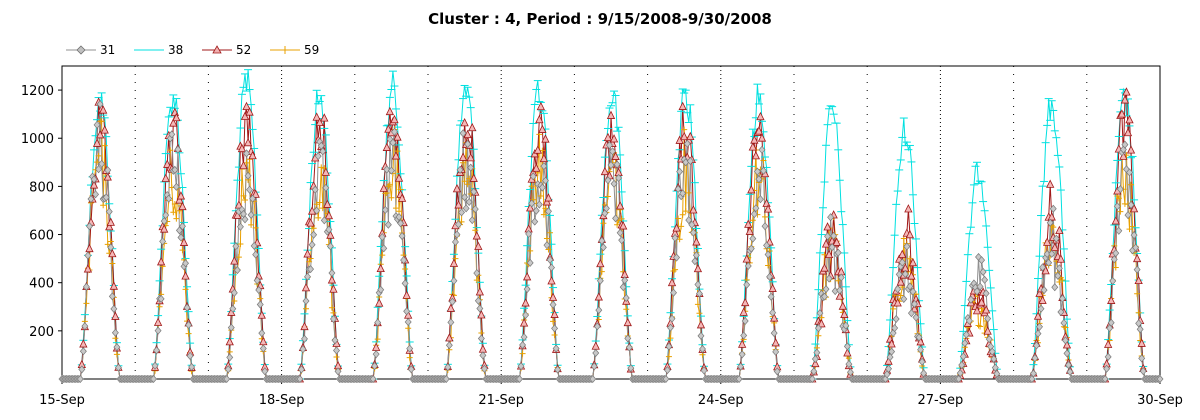 Image resolution: width=1200 pixels, height=420 pixels. What do you see at coordinates (236, 50) in the screenshot?
I see `legend-item-52: 52` at bounding box center [236, 50].